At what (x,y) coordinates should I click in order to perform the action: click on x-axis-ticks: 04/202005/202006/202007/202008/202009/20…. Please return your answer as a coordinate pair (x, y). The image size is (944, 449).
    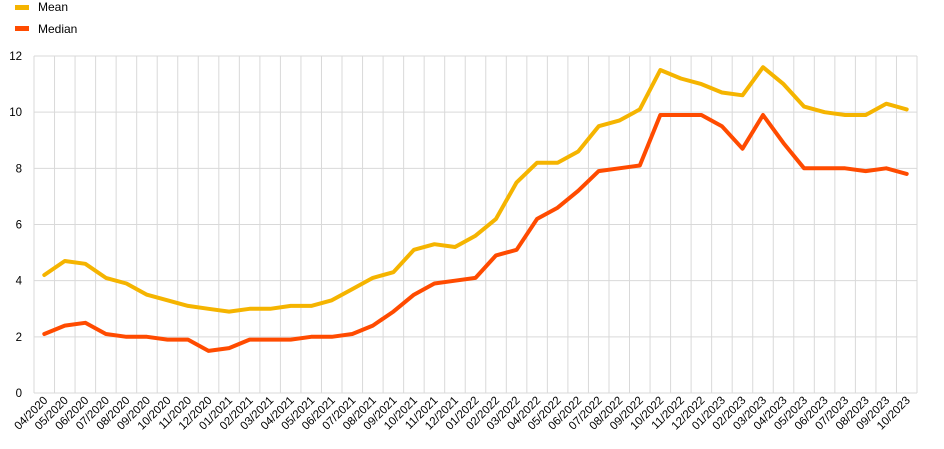
    Looking at the image, I should click on (463, 414).